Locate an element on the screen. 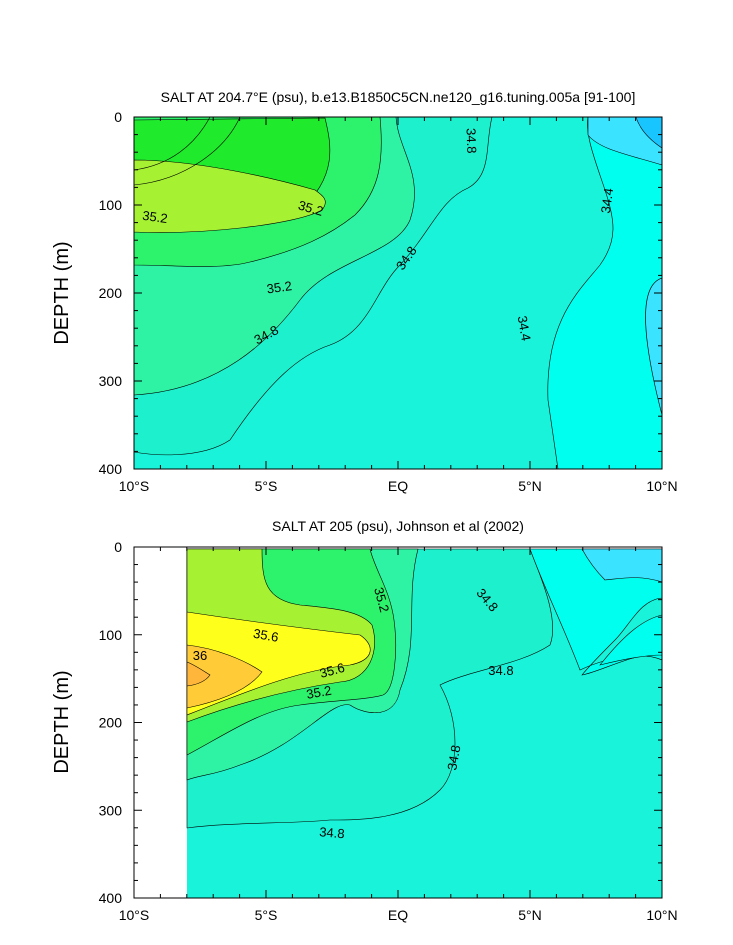 This screenshot has width=733, height=945. contour-label-text: 36 is located at coordinates (200, 655).